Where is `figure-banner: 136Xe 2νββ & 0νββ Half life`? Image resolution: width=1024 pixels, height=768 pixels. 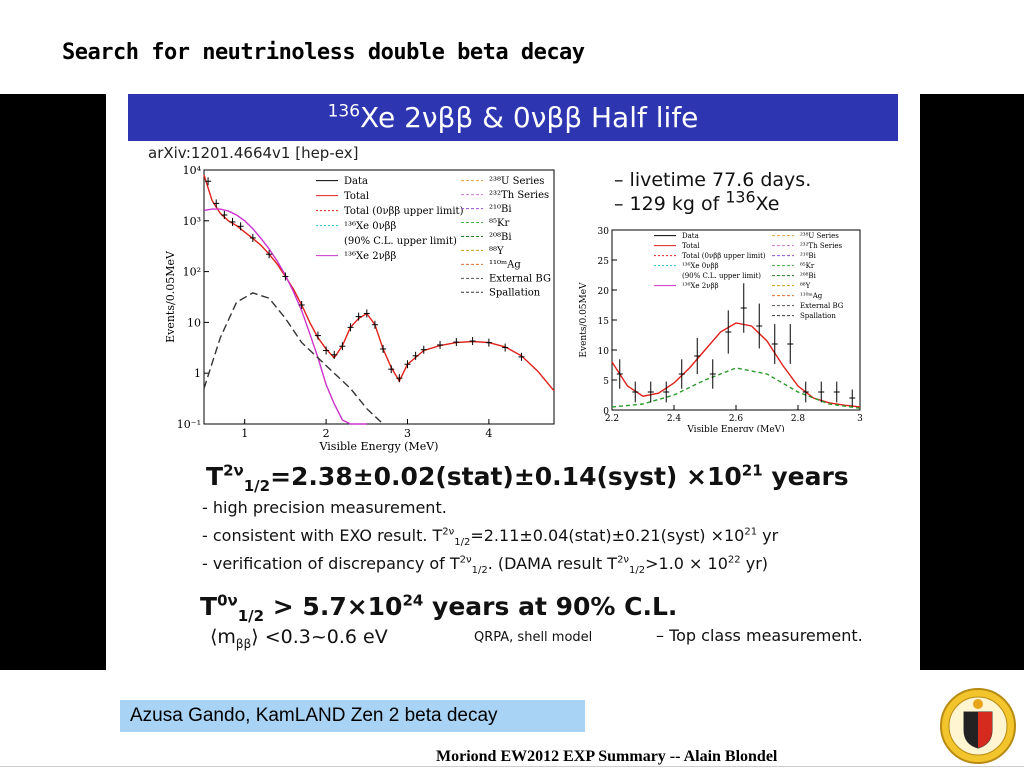 figure-banner: 136Xe 2νββ & 0νββ Half life is located at coordinates (513, 117).